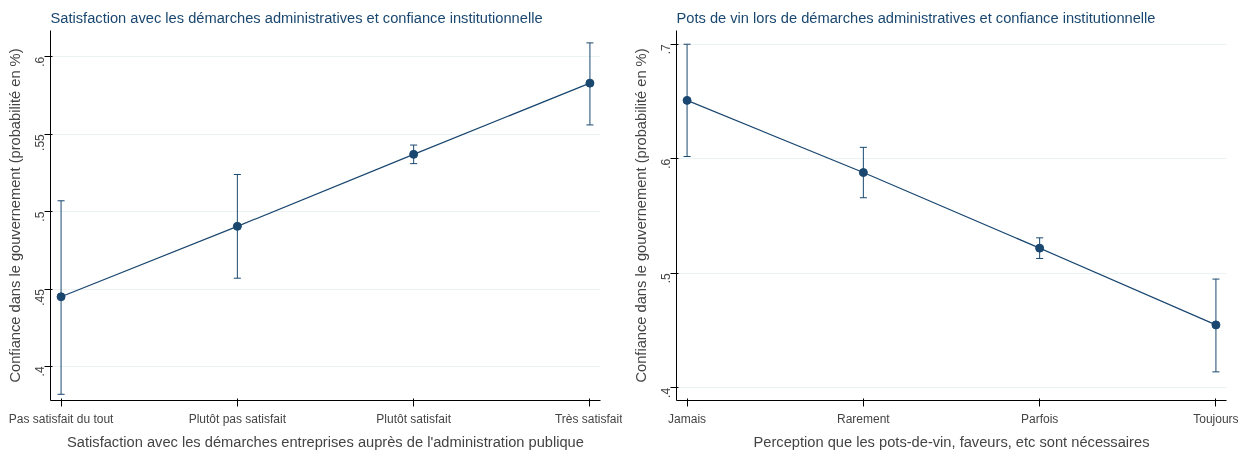 The width and height of the screenshot is (1249, 456). Describe the element at coordinates (61, 418) in the screenshot. I see `x-tick-label: Pas satisfait du tout` at that location.